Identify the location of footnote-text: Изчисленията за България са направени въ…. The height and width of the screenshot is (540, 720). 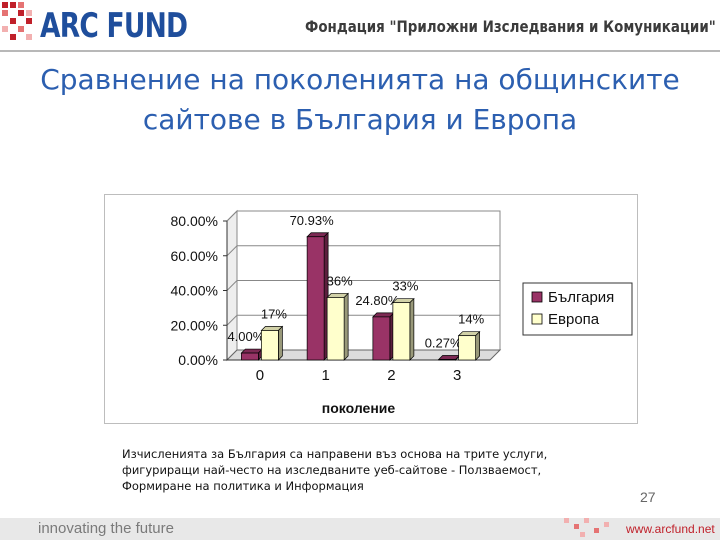
(335, 470).